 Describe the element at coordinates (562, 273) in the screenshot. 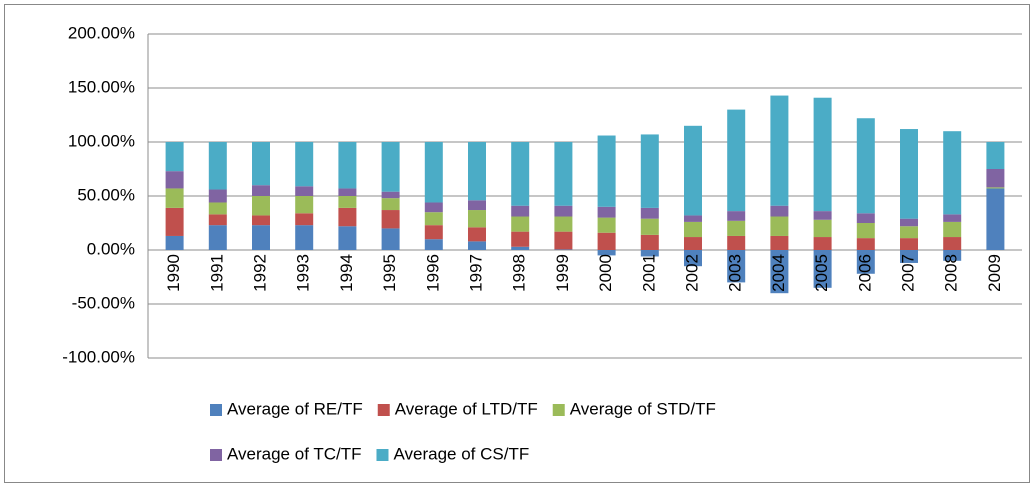

I see `x-tick-label: 1999` at that location.